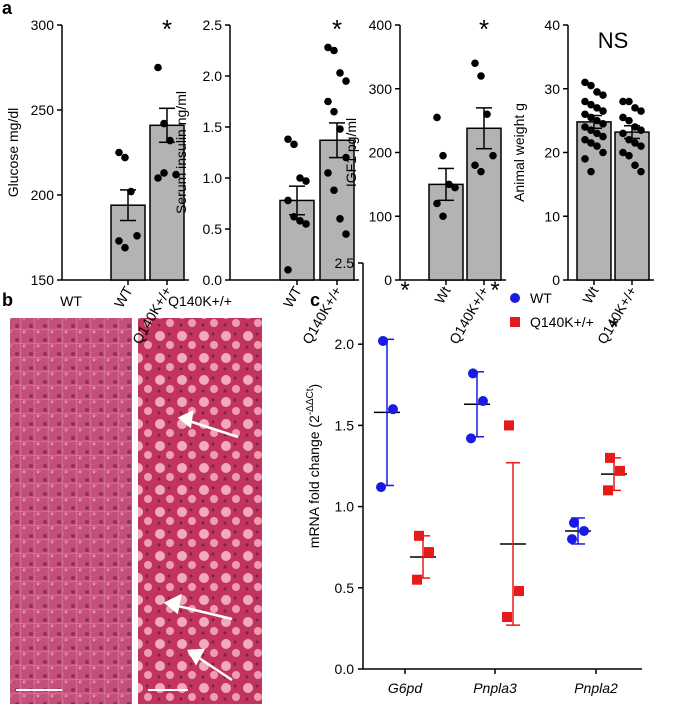 This screenshot has width=674, height=714. What do you see at coordinates (552, 153) in the screenshot?
I see `y-tick-label: 20` at bounding box center [552, 153].